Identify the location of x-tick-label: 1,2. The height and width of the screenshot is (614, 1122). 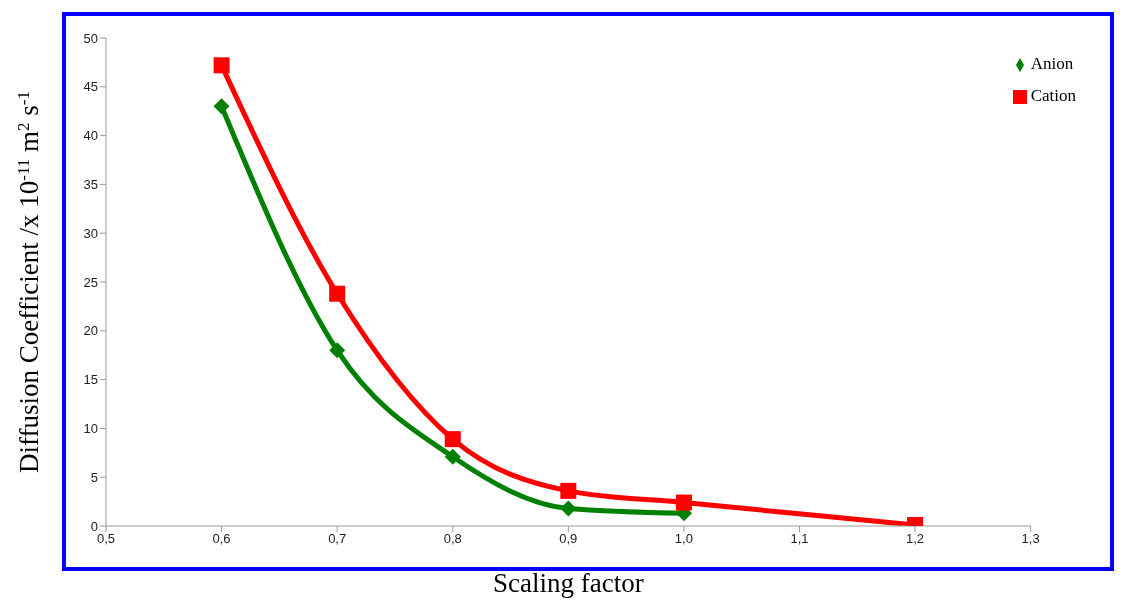
(915, 539).